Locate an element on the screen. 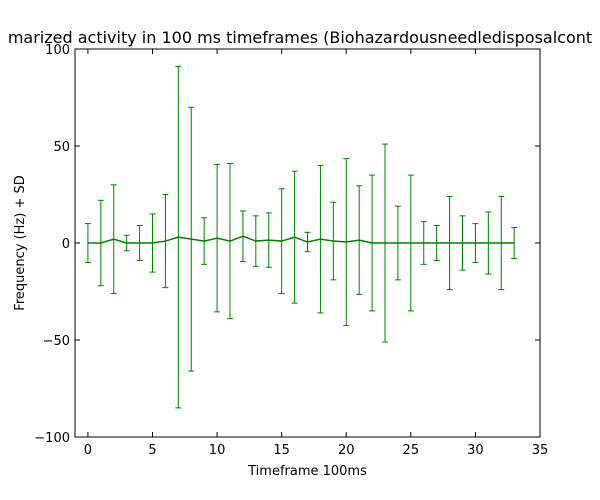  y-tick-label: 0 is located at coordinates (66, 244).